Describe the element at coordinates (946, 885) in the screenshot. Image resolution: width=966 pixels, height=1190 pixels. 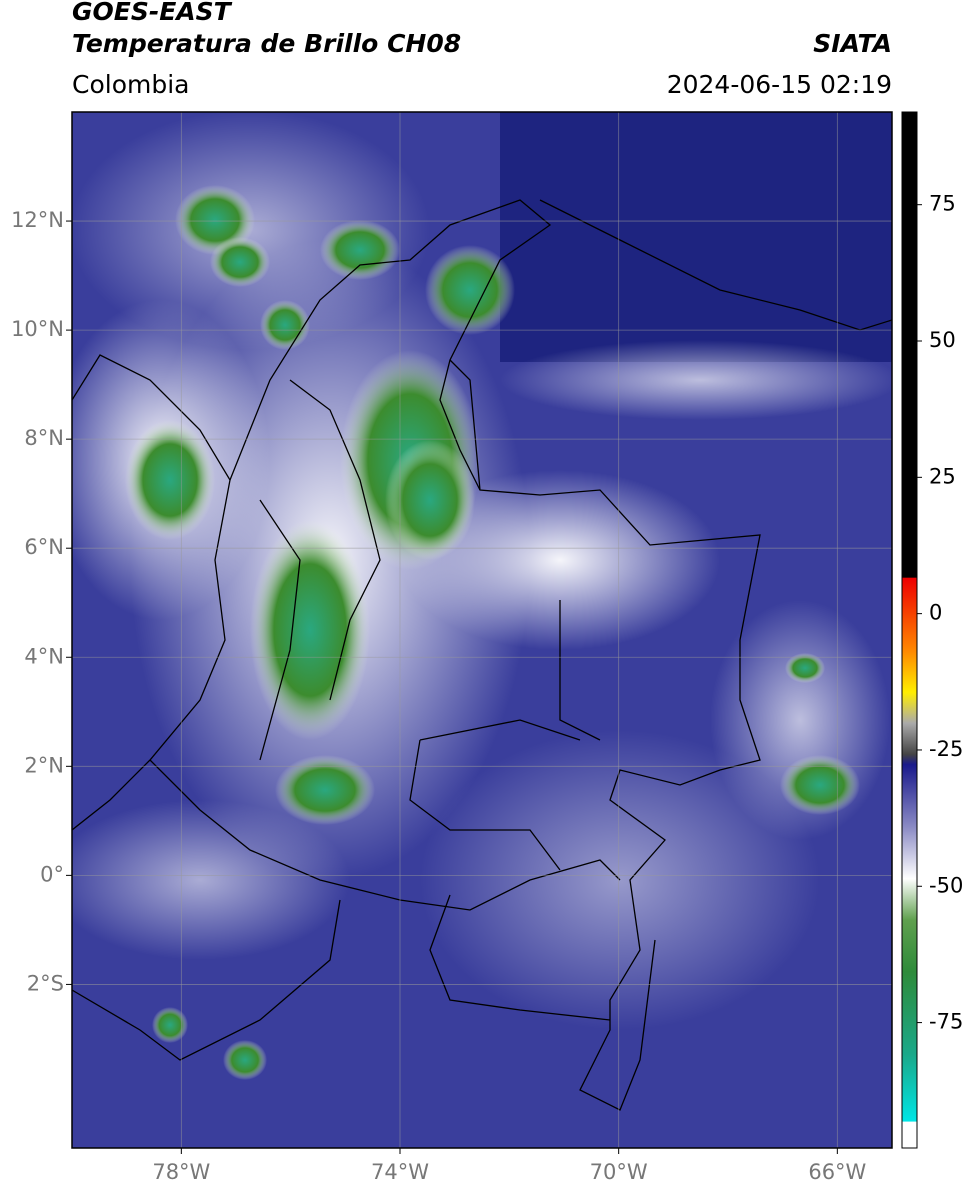
I see `colorbar-tick-label: -50` at that location.